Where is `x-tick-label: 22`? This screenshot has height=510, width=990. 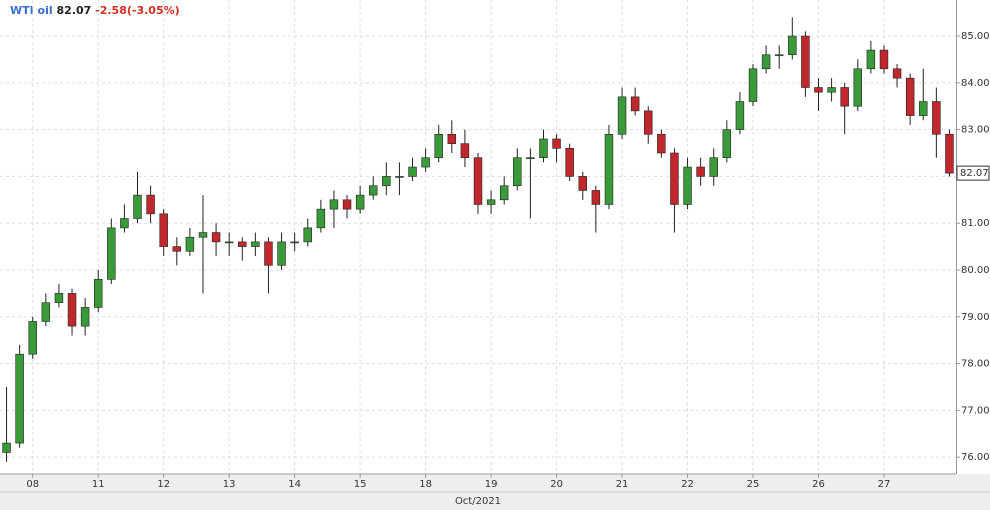
x-tick-label: 22 is located at coordinates (687, 484).